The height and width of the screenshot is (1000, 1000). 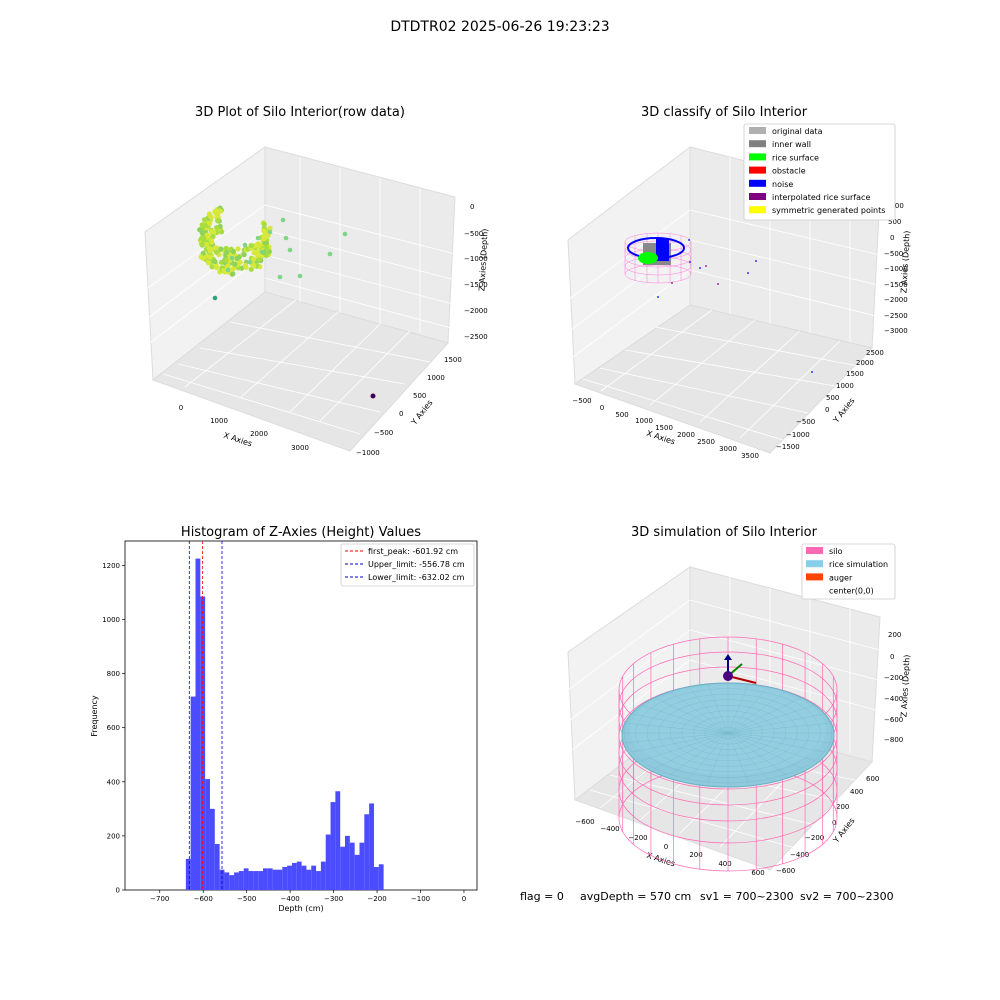 I want to click on p1-ztick: 0, so click(x=472, y=207).